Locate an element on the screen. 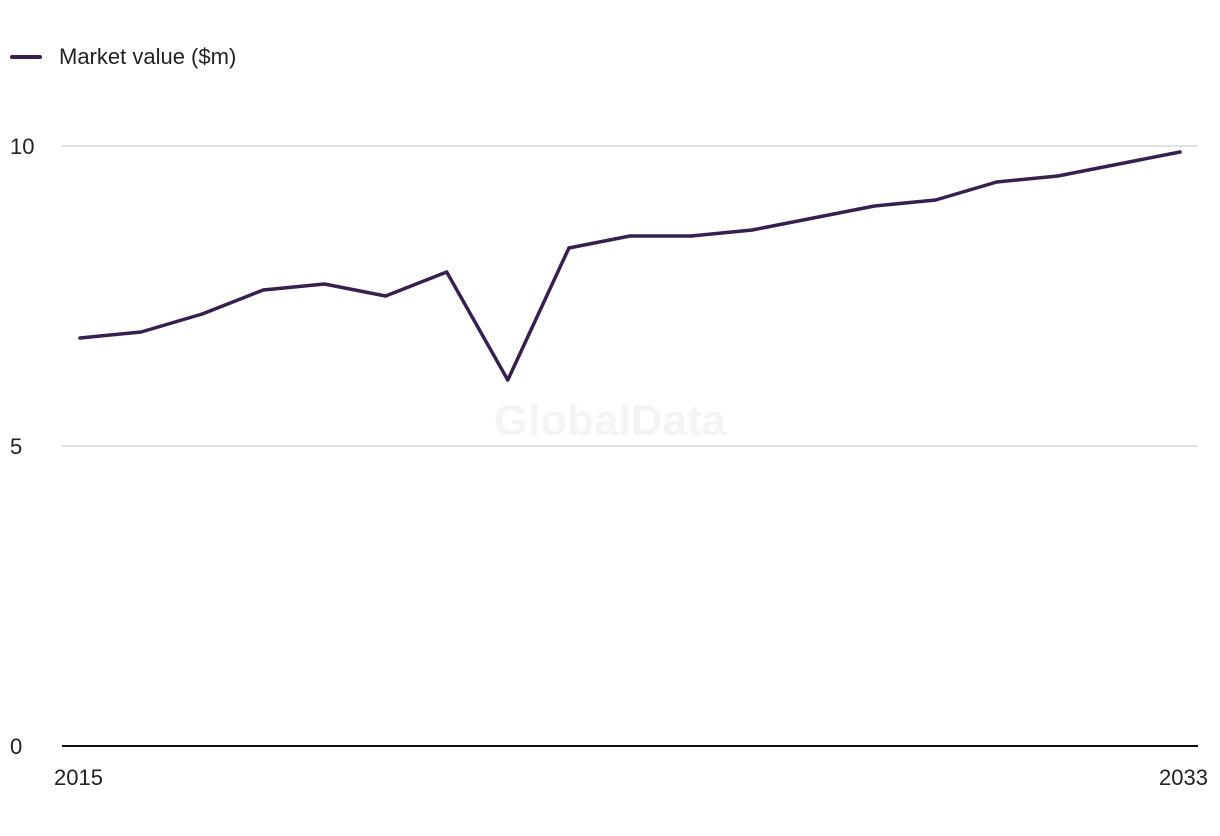 The height and width of the screenshot is (836, 1220). data-point-2024 is located at coordinates (630, 236).